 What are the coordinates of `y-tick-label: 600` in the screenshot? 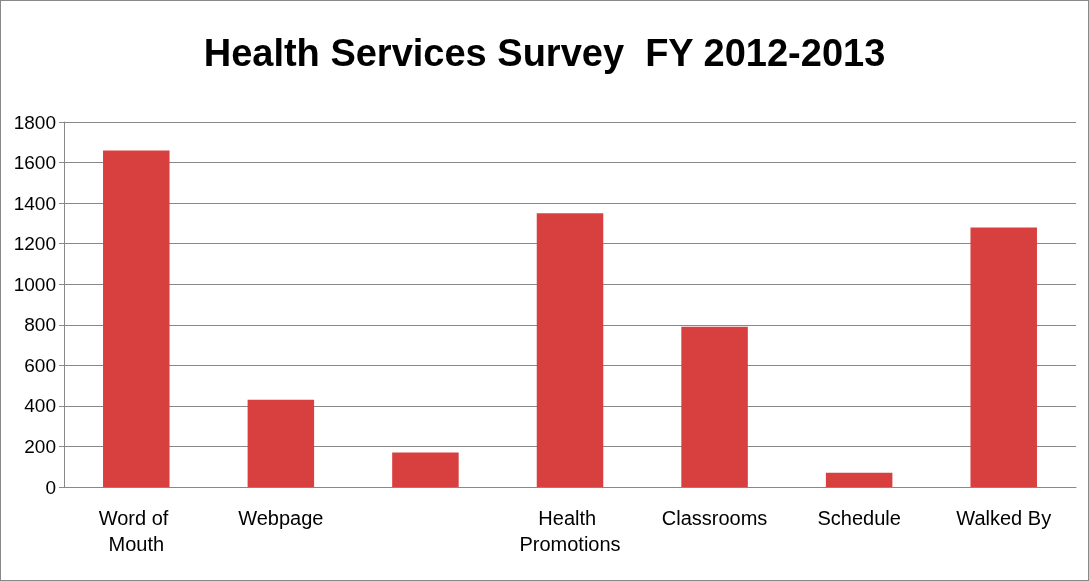 It's located at (40, 365).